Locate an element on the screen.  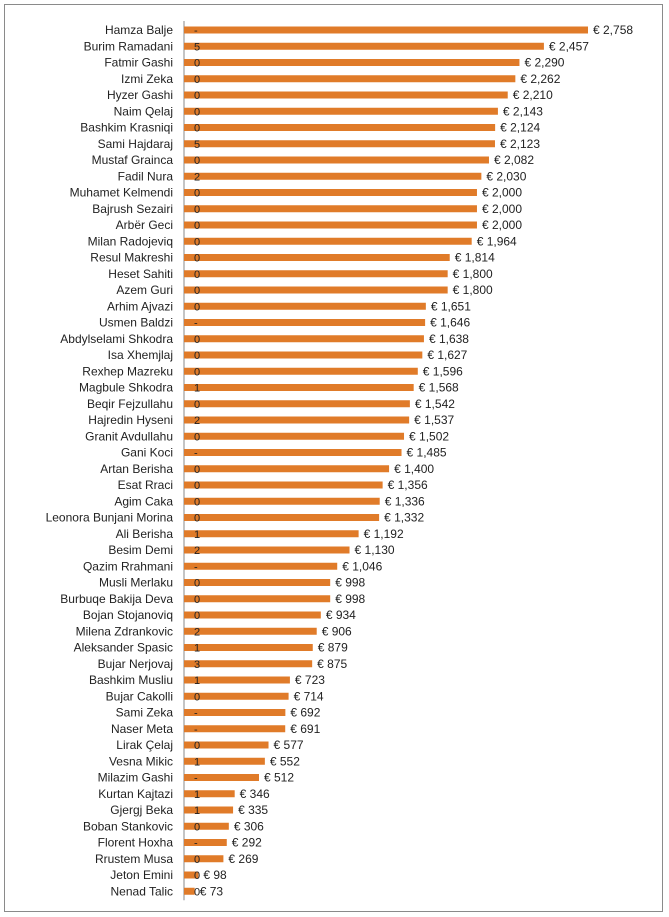
category-label: Burim Ramadani is located at coordinates (128, 46).